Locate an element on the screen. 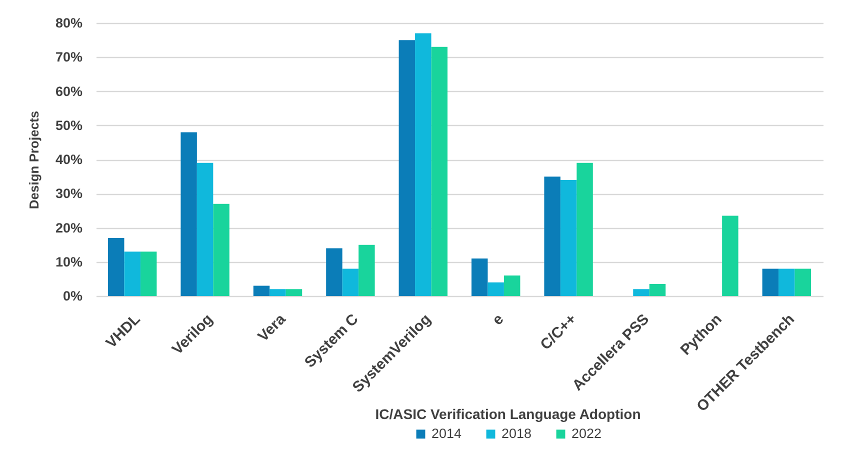 The height and width of the screenshot is (456, 850). y-tick-label: 0% is located at coordinates (72, 296).